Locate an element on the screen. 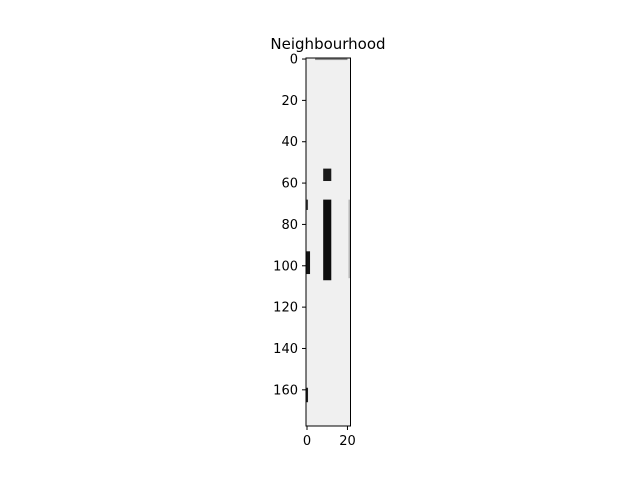 The height and width of the screenshot is (480, 640). y-axis: 0 20 40 60 80 100 120 140 160 is located at coordinates (289, 225).